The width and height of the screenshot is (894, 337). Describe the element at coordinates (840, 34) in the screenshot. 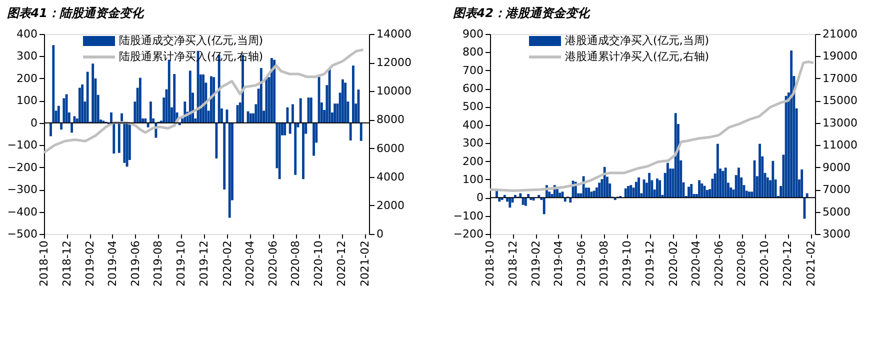

I see `y2-tick-label: 21000` at that location.